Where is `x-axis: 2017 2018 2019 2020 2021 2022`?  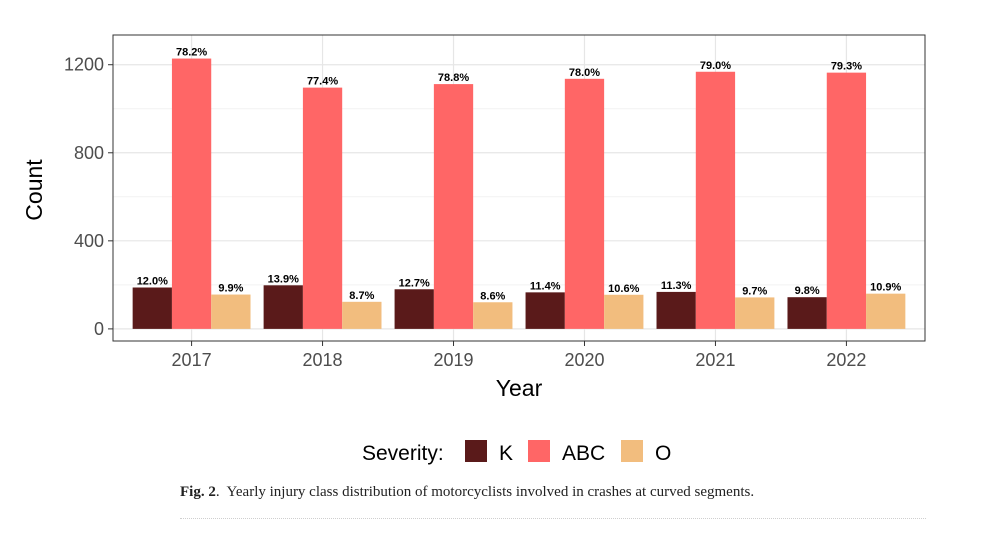 x-axis: 2017 2018 2019 2020 2021 2022 is located at coordinates (519, 355).